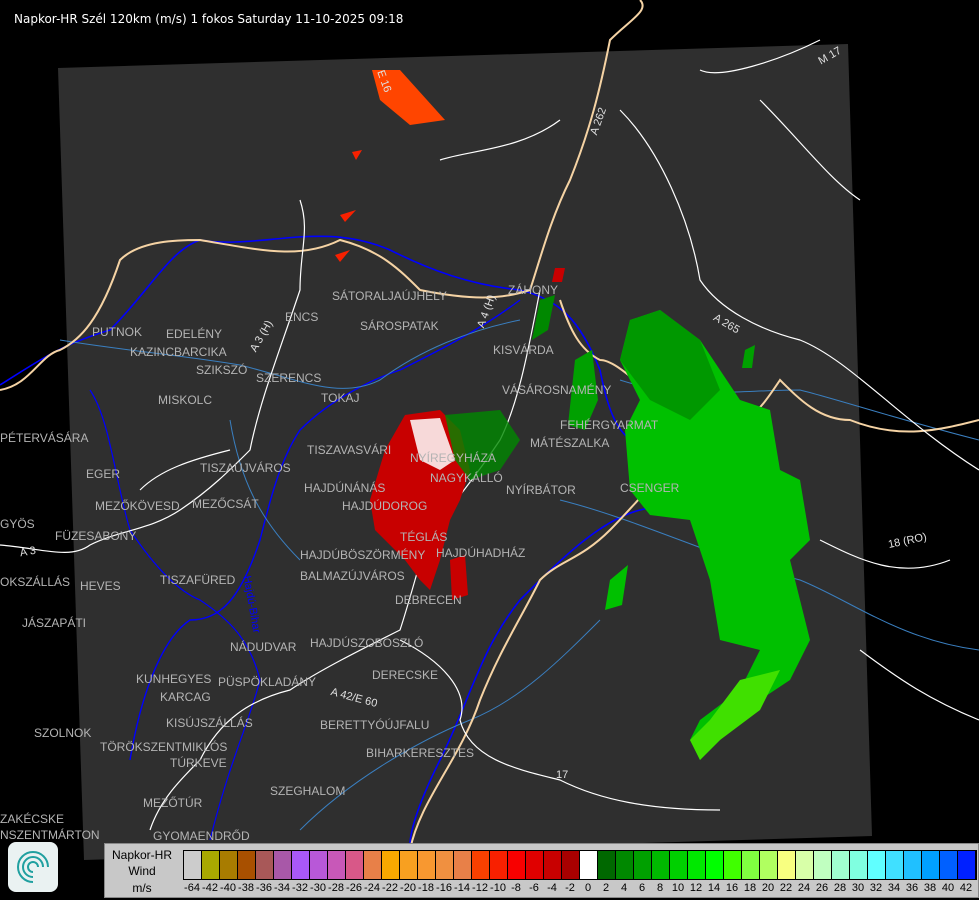 This screenshot has width=979, height=900. Describe the element at coordinates (198, 580) in the screenshot. I see `city-label: TISZAFÜRED` at that location.